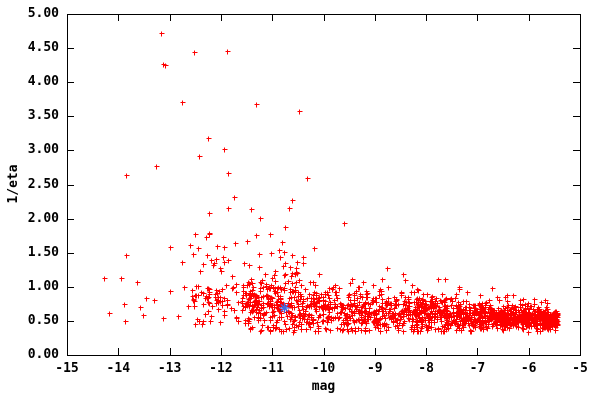  Describe the element at coordinates (43, 252) in the screenshot. I see `y-tick-label: 1.50` at that location.